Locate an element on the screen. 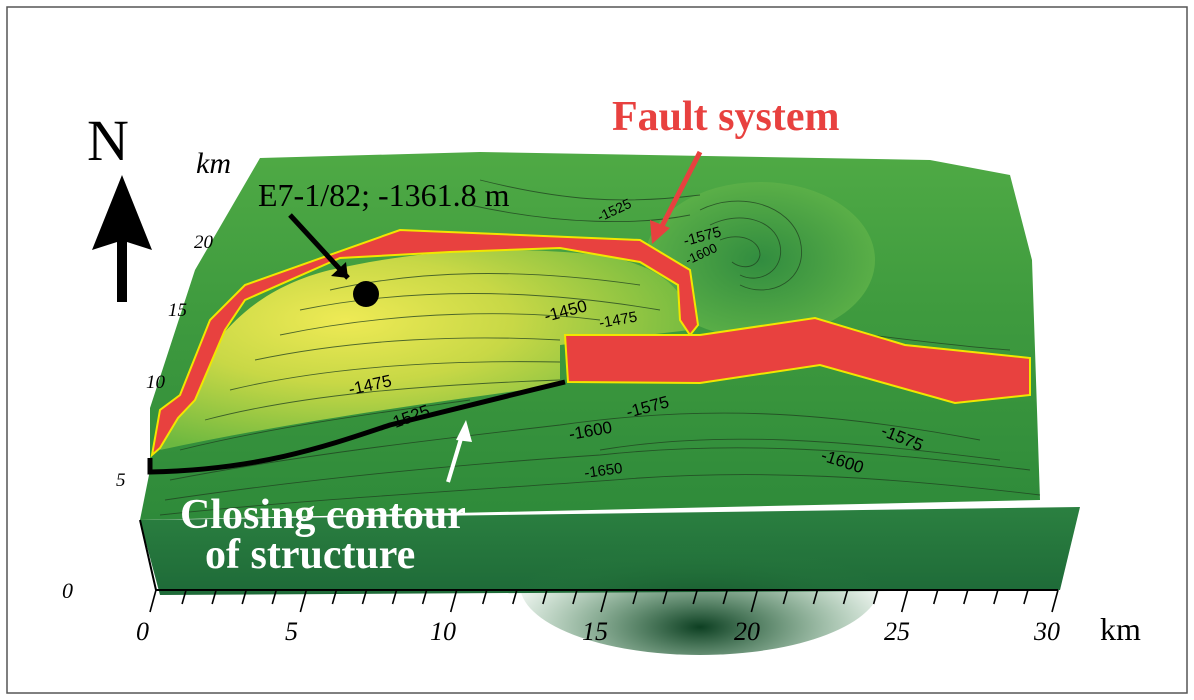 The width and height of the screenshot is (1194, 700). fault-system-label: Fault system is located at coordinates (725, 117).